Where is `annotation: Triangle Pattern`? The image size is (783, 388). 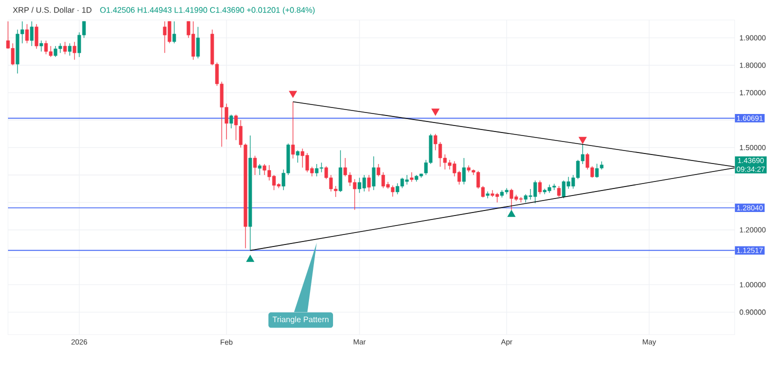
annotation: Triangle Pattern is located at coordinates (300, 320).